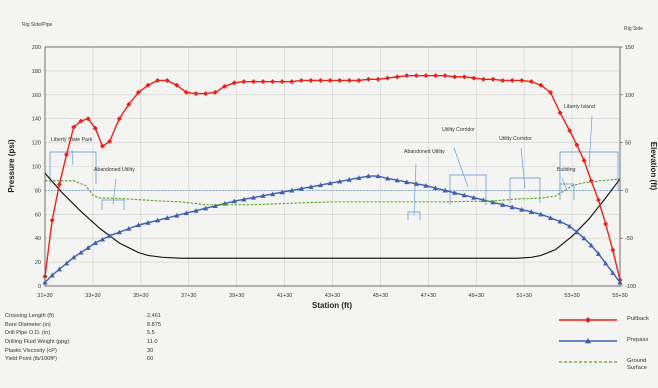 The width and height of the screenshot is (658, 388). I want to click on y2-axis-title: Elevation (ft), so click(653, 166).